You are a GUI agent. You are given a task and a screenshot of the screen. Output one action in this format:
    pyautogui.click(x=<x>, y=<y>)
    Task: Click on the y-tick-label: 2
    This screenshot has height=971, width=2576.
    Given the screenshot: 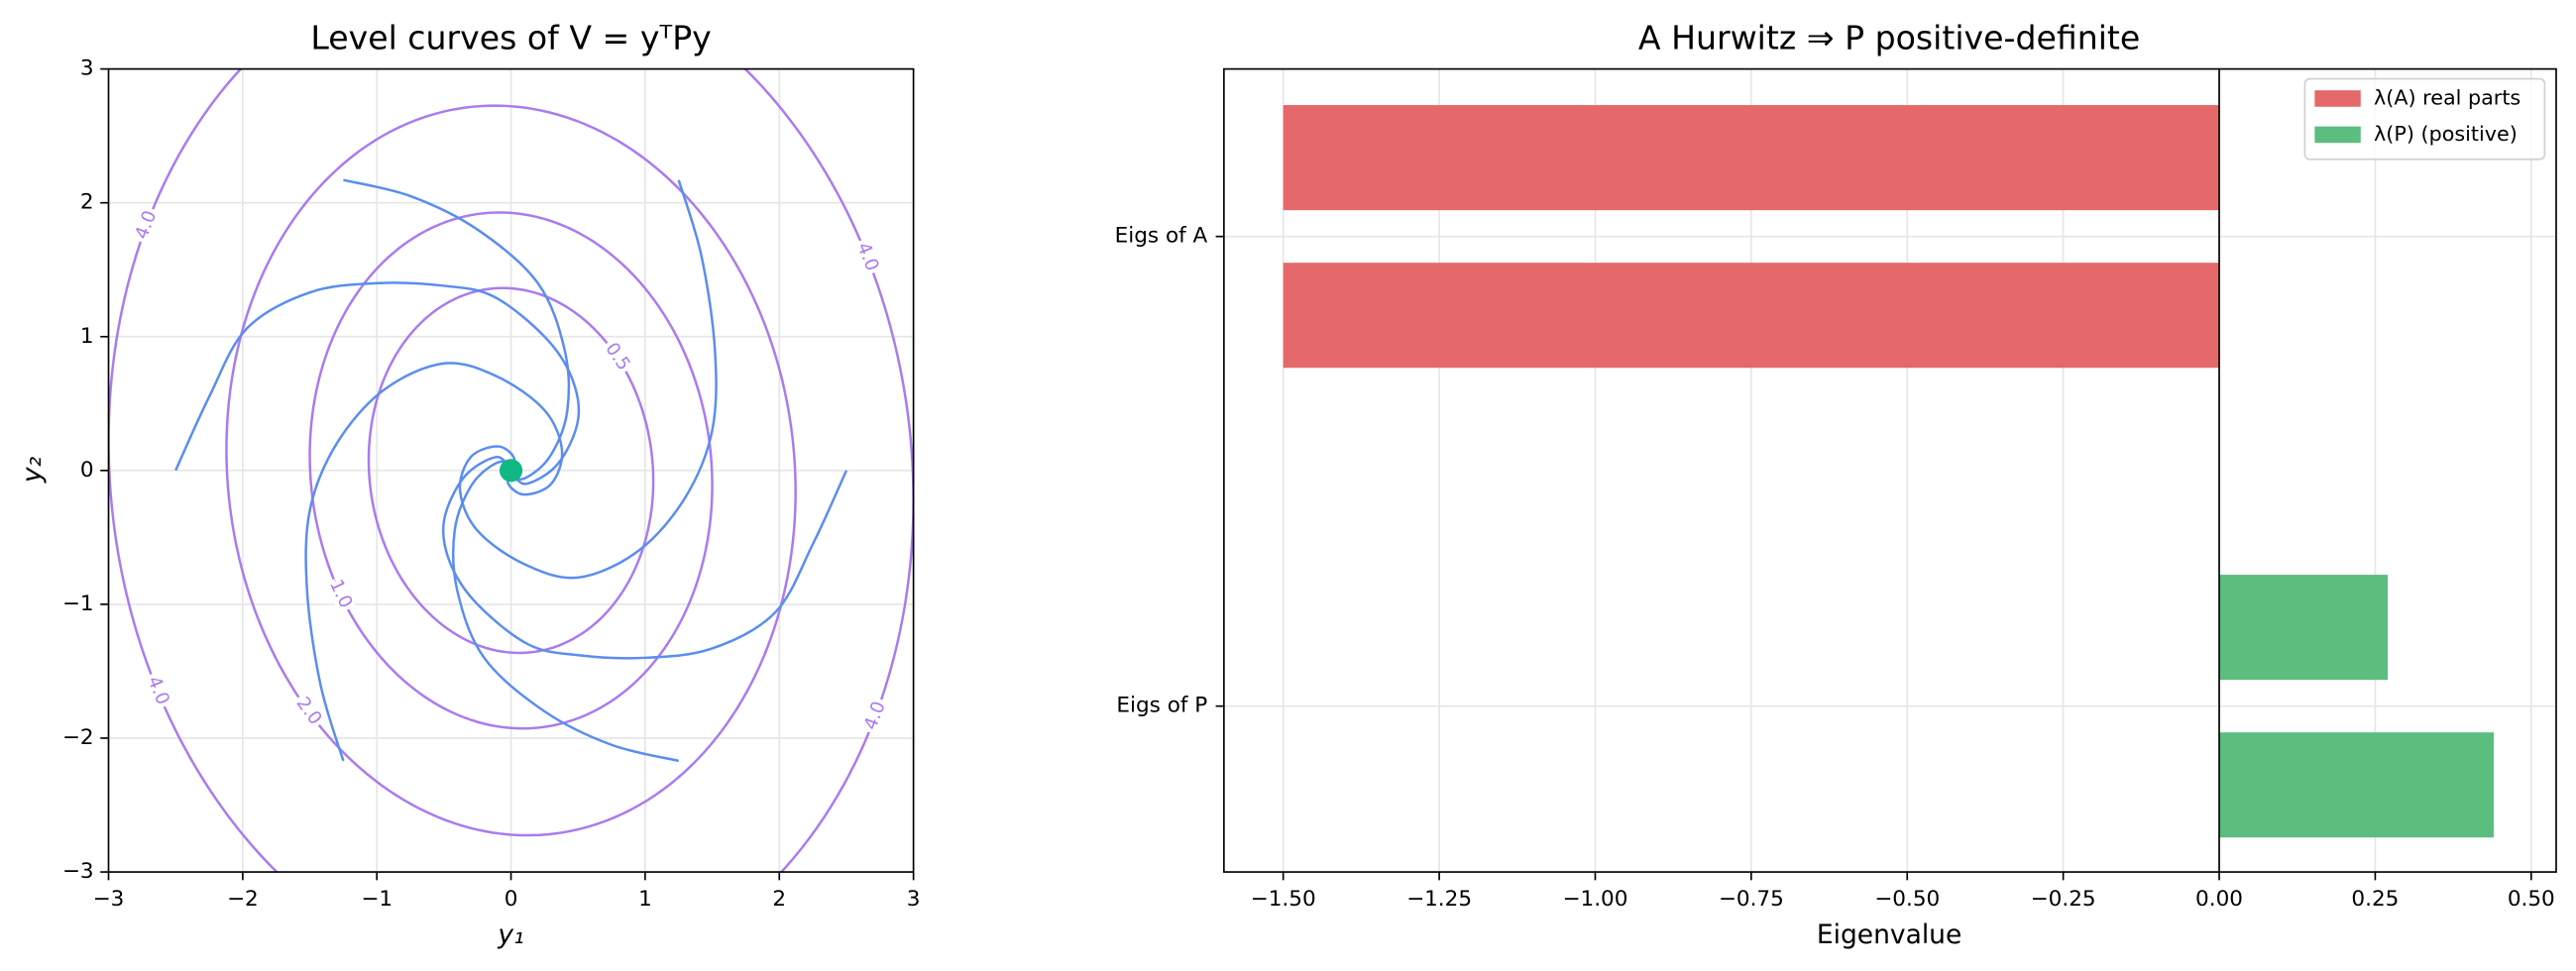 What is the action you would take?
    pyautogui.click(x=87, y=202)
    